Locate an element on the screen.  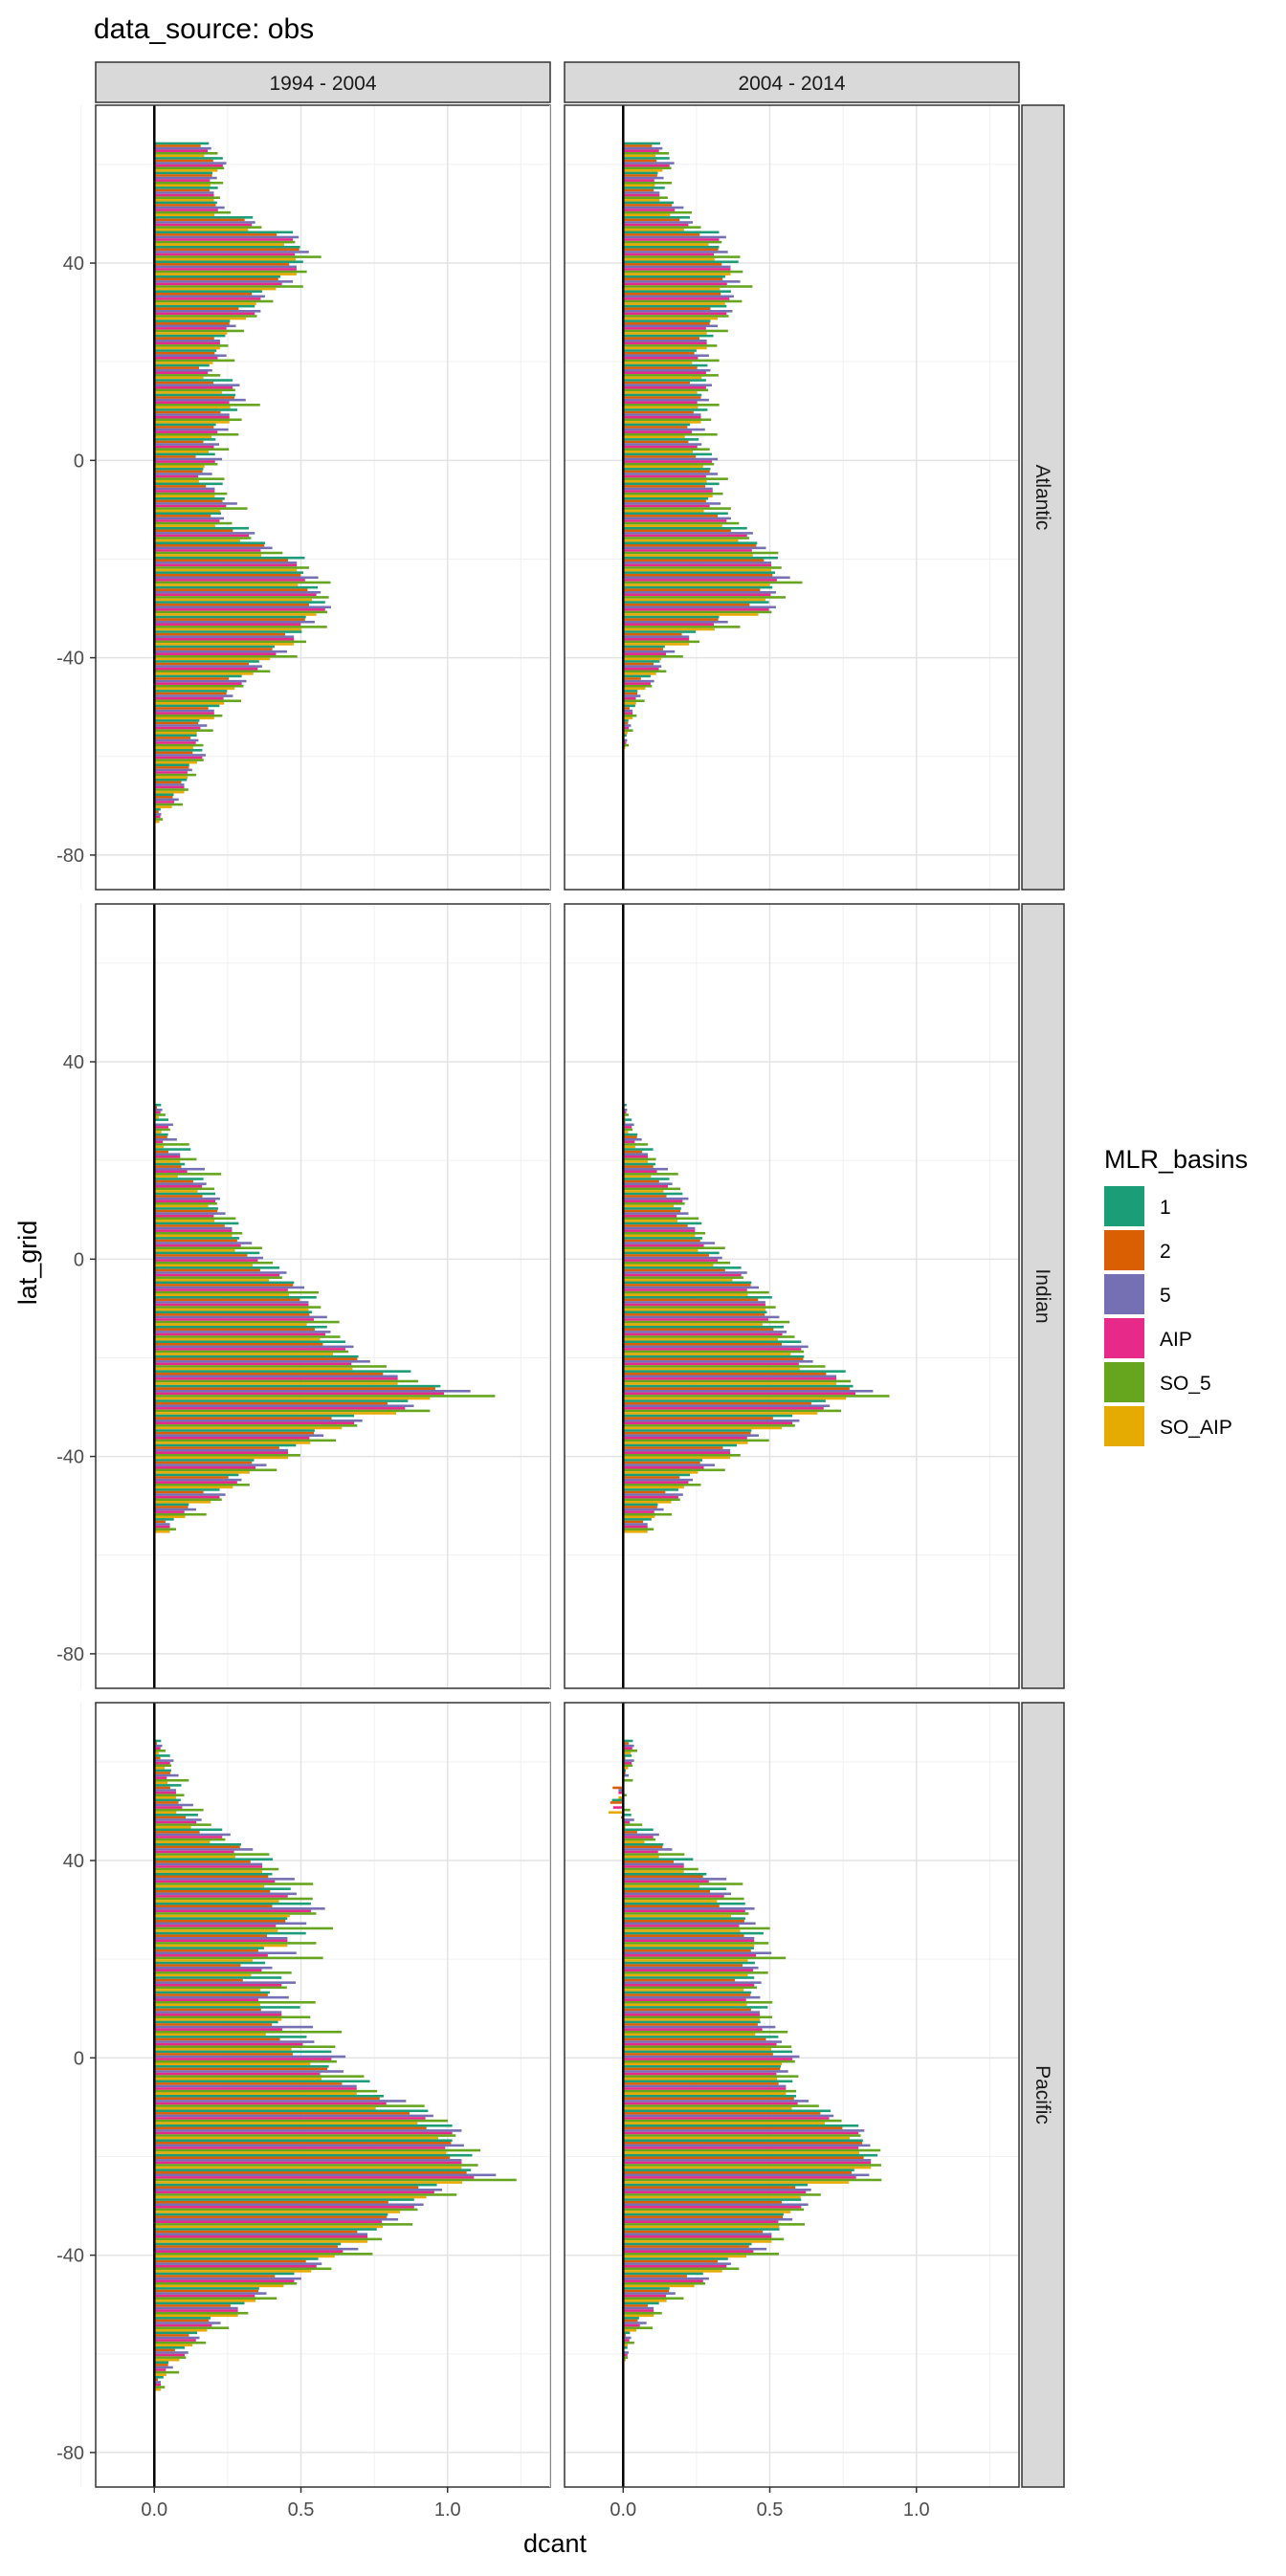
facet-strip-row is located at coordinates (1043, 1296).